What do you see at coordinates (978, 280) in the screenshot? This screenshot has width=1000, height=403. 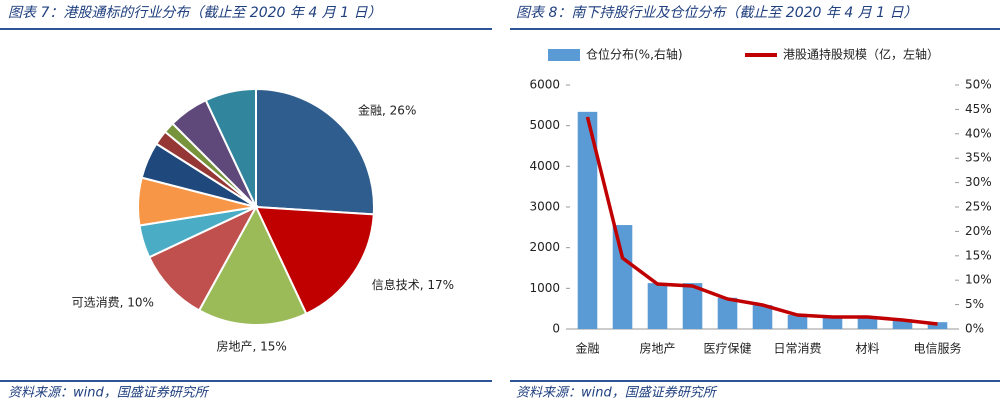 I see `y2-tick-label: 10%` at bounding box center [978, 280].